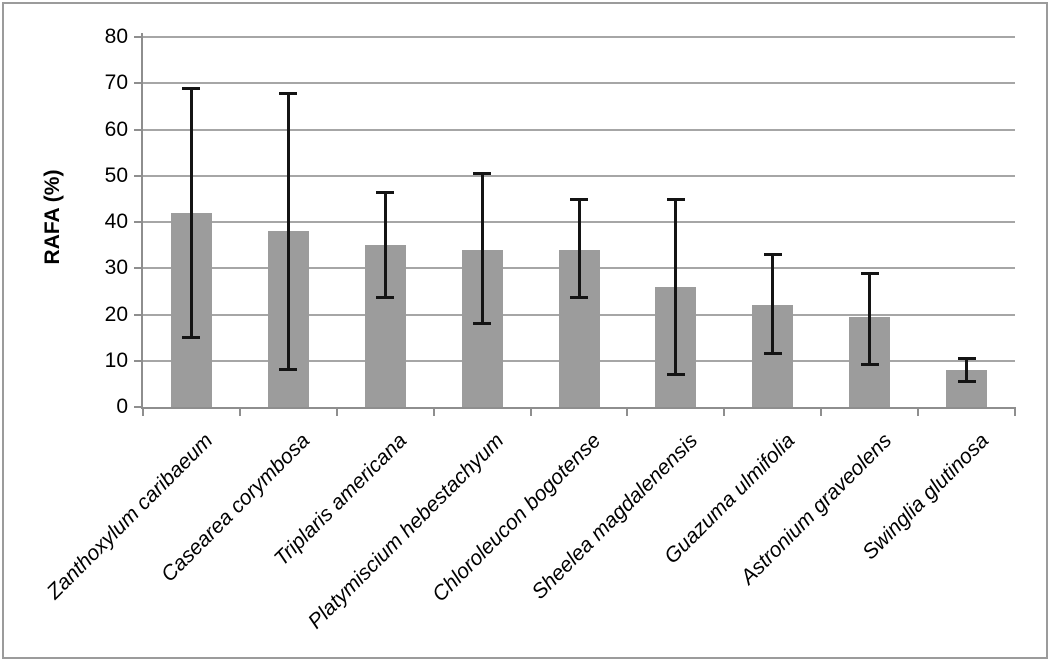 This screenshot has width=1050, height=661. Describe the element at coordinates (116, 221) in the screenshot. I see `y-tick-label: 40` at that location.